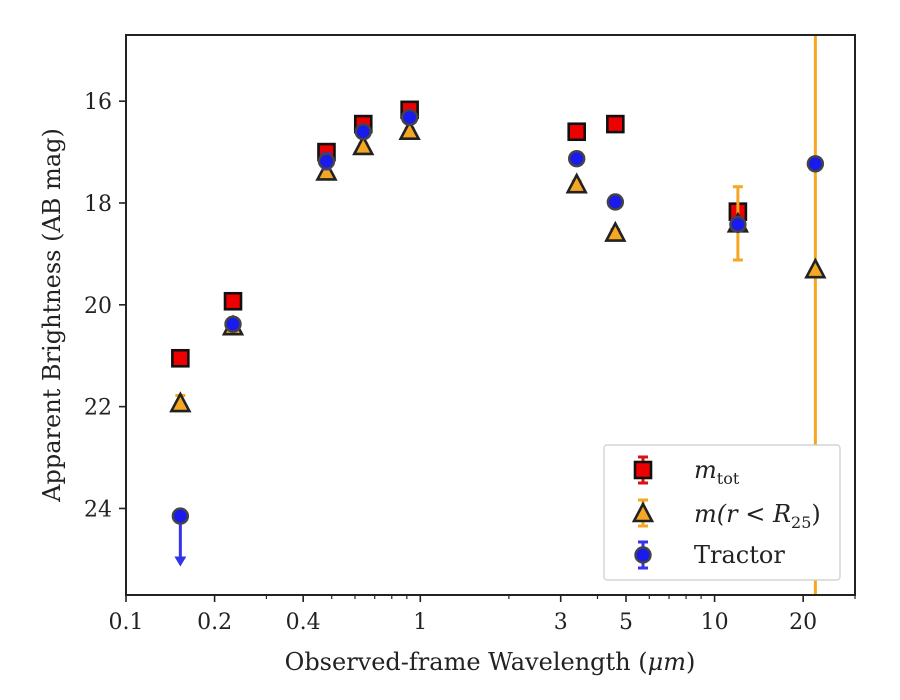 This screenshot has width=900, height=700. I want to click on y-tick-label-3: 22, so click(98, 408).